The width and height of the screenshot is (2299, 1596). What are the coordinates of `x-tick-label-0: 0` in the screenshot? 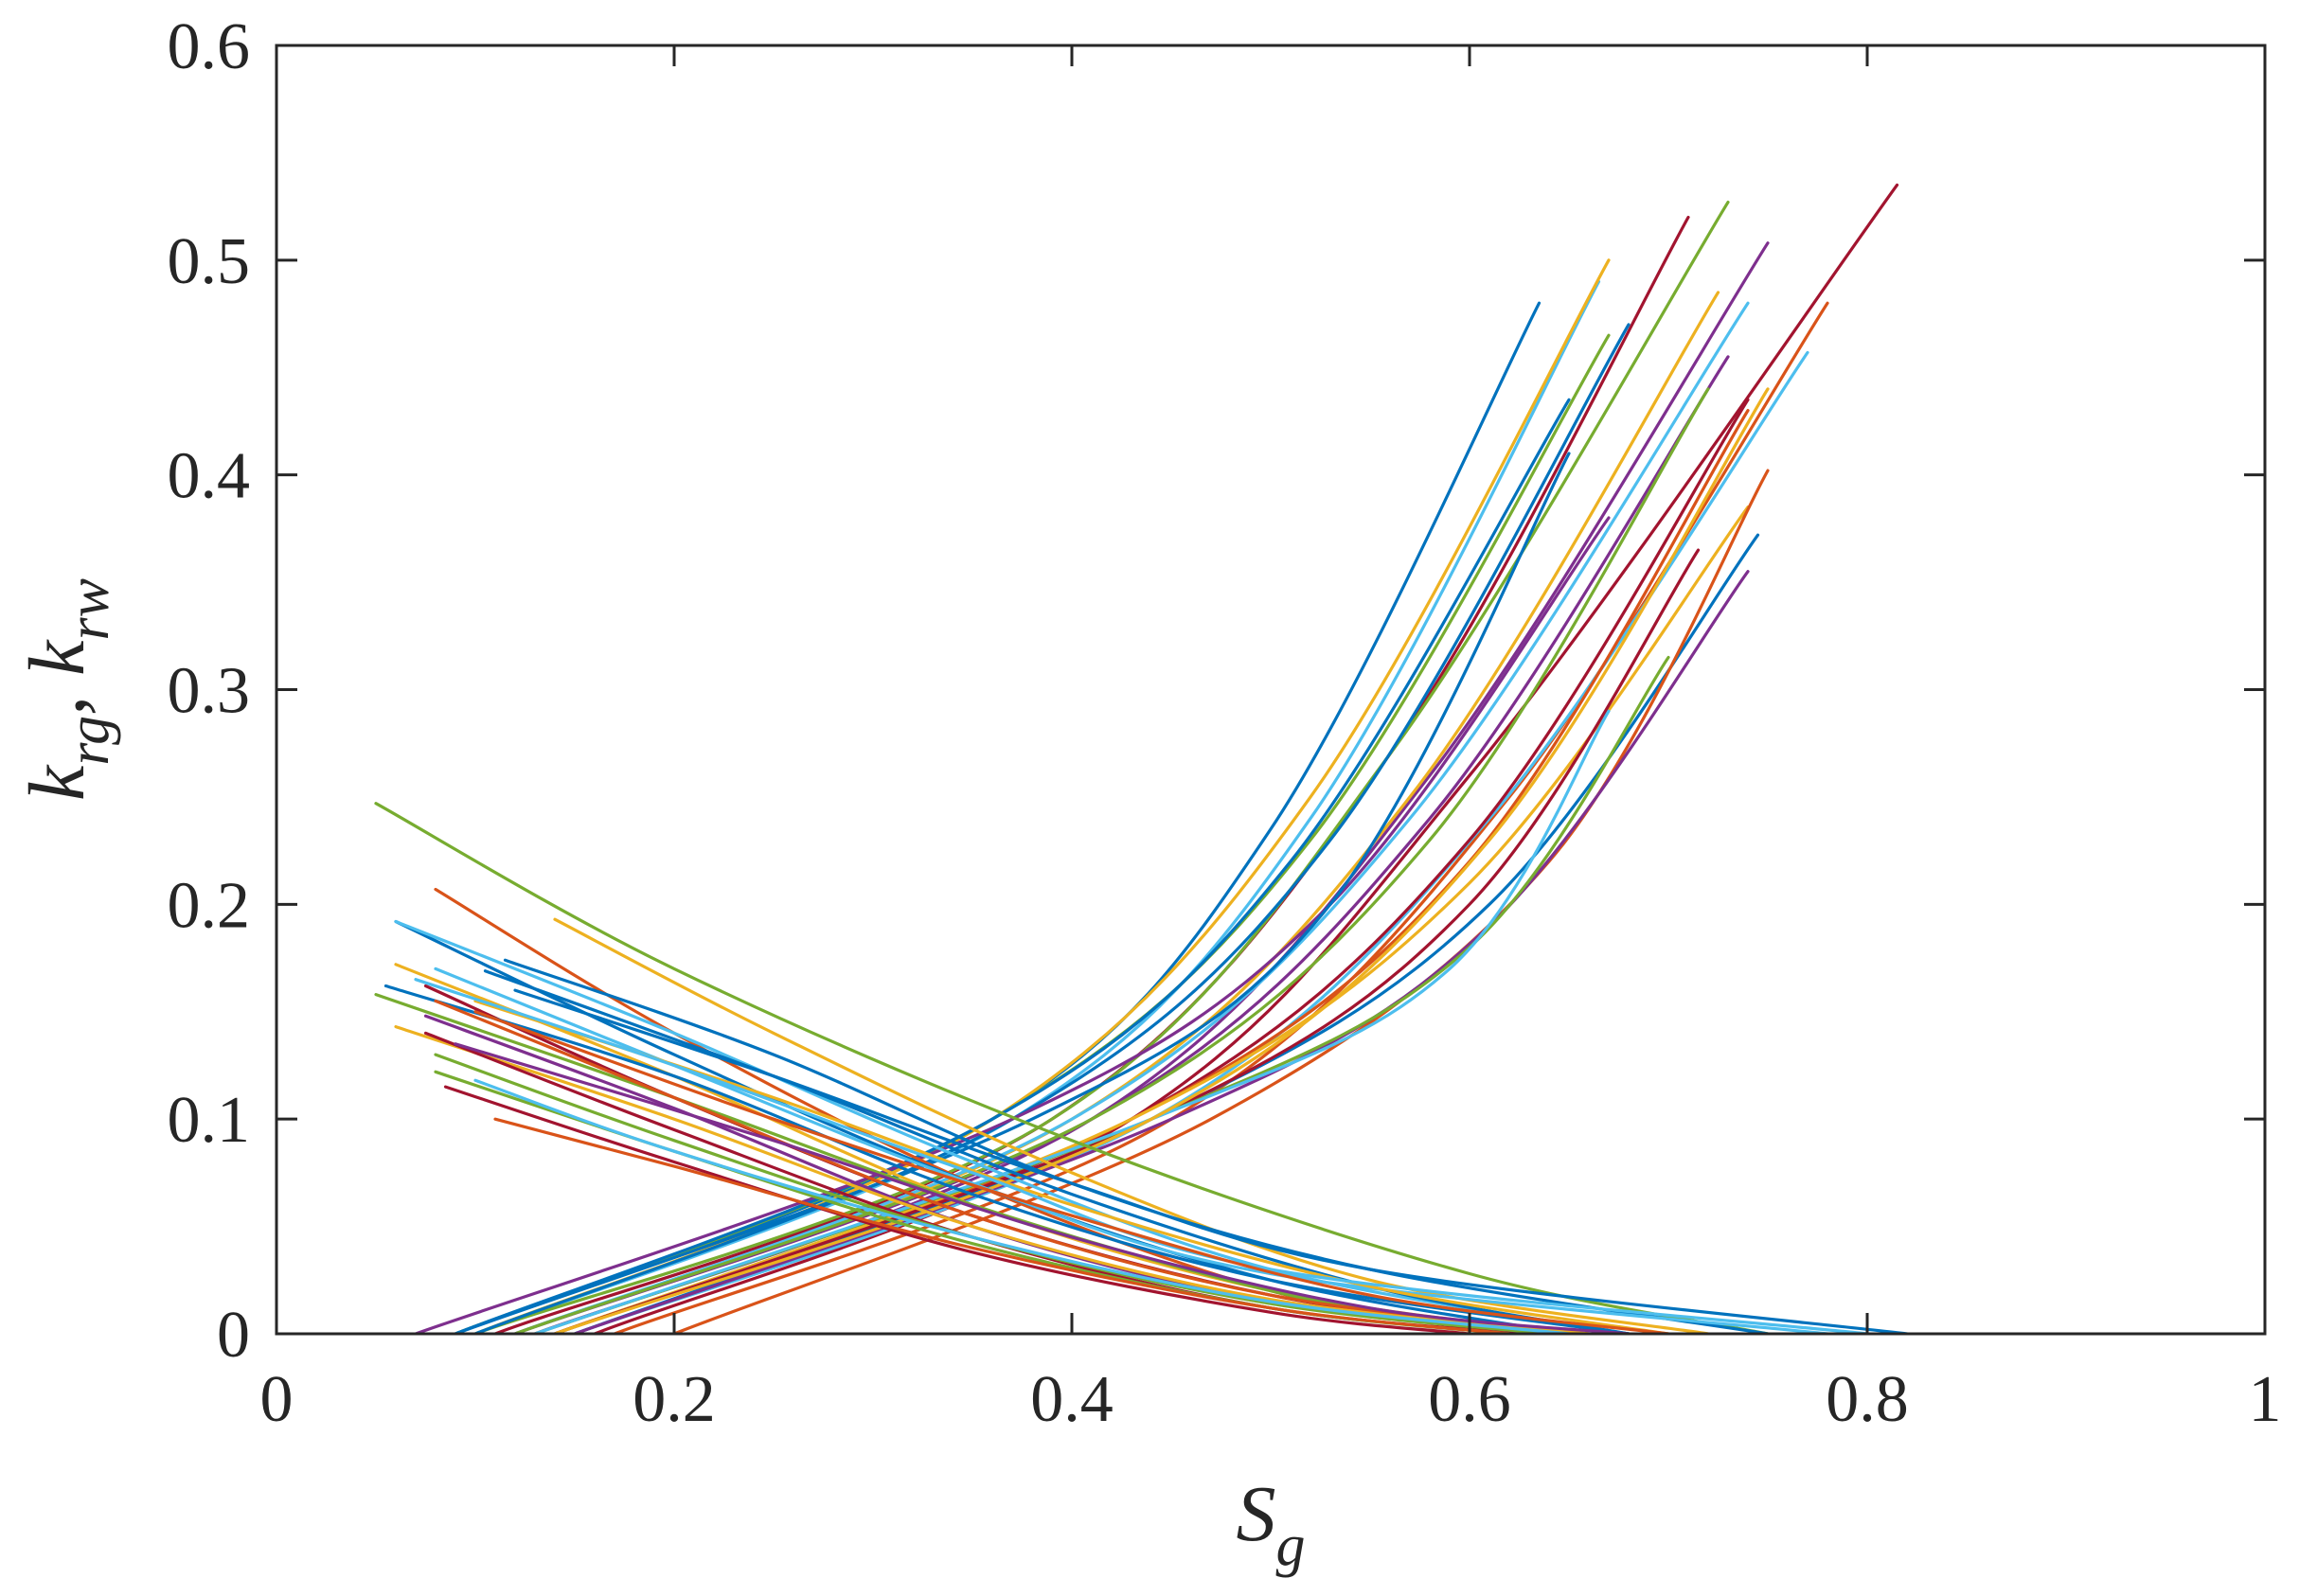 It's located at (277, 1399).